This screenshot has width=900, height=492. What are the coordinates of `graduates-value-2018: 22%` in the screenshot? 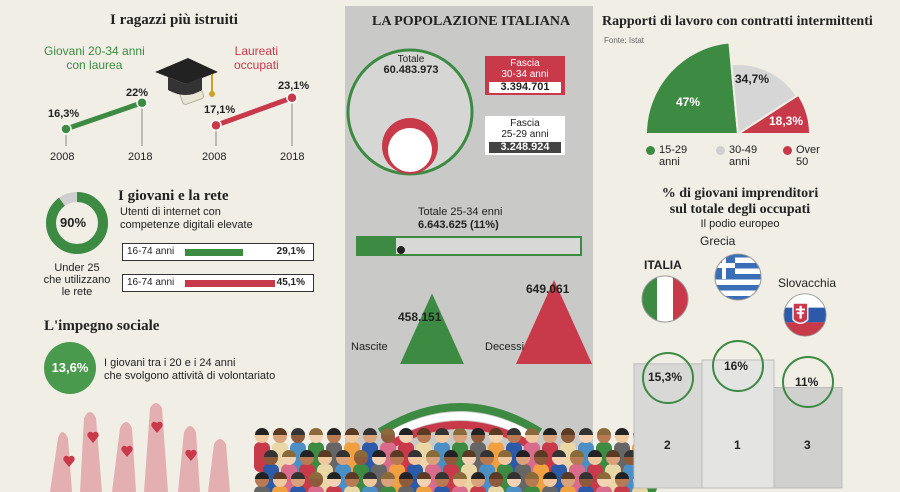 It's located at (137, 93).